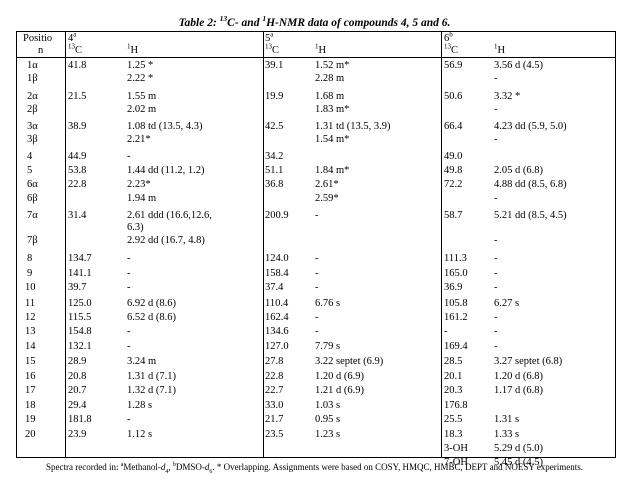  I want to click on c13-shift-6: 25.5, so click(453, 419).